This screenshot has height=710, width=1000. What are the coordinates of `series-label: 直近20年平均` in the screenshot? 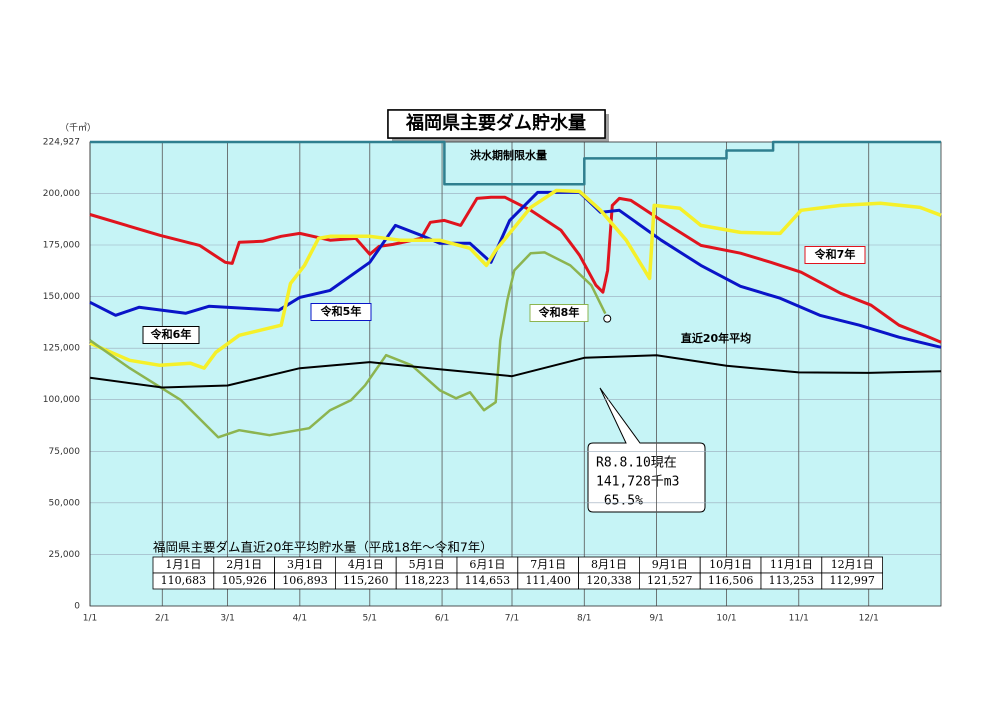 It's located at (716, 338).